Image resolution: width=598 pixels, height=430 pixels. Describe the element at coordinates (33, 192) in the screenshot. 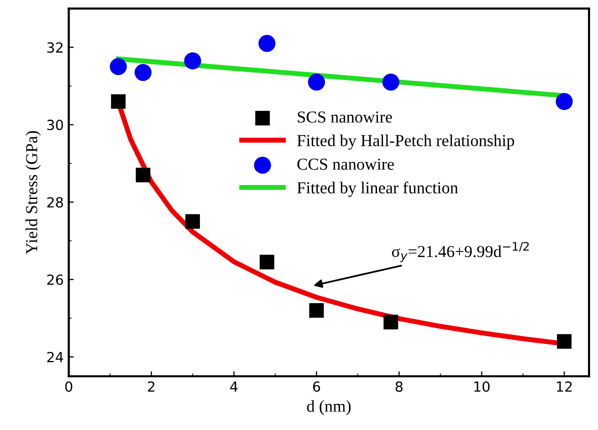

I see `y-axis-title: Yield Stress (GPa)` at that location.